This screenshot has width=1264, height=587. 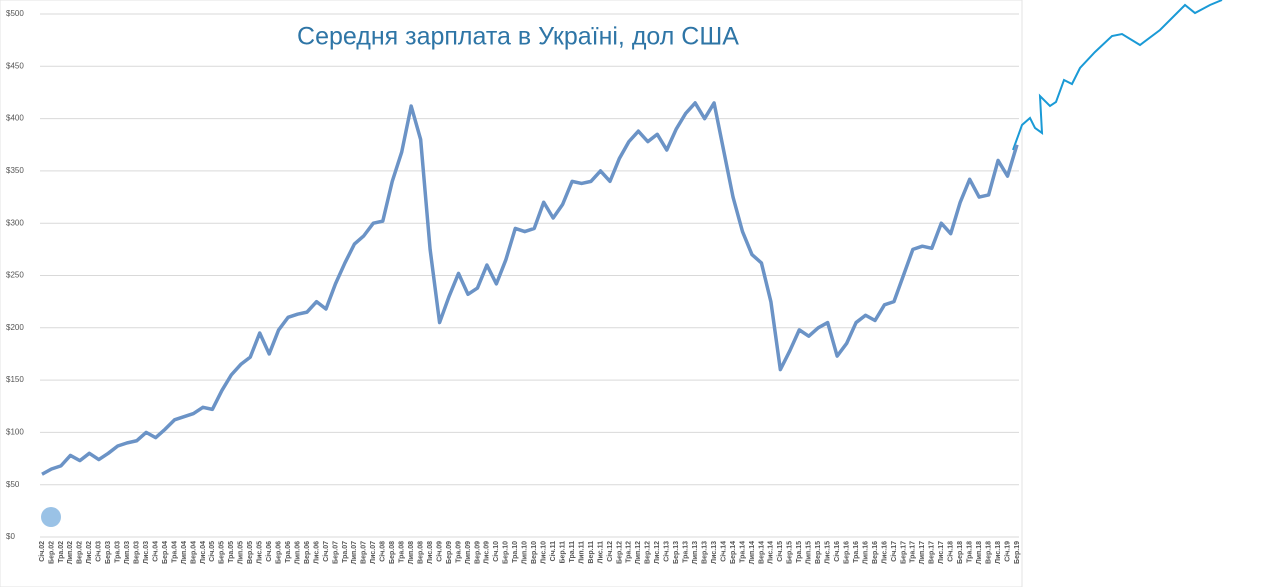 I want to click on x-tick-label: Лип.09, so click(x=468, y=552).